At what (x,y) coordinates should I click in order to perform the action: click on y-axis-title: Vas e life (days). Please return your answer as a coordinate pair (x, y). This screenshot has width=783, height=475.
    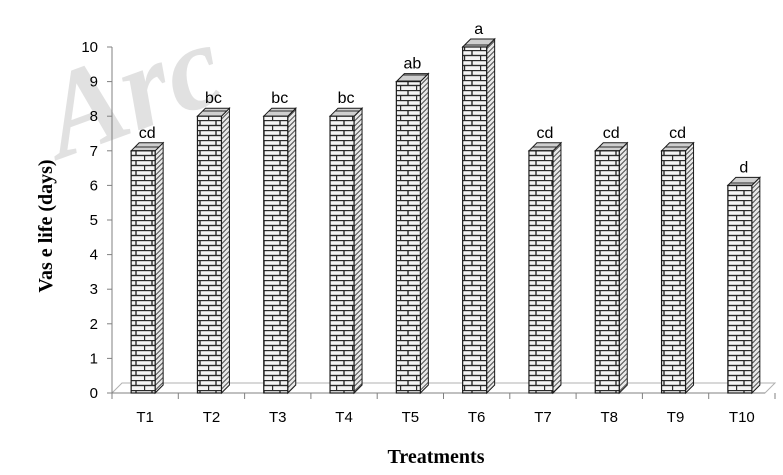
    Looking at the image, I should click on (46, 225).